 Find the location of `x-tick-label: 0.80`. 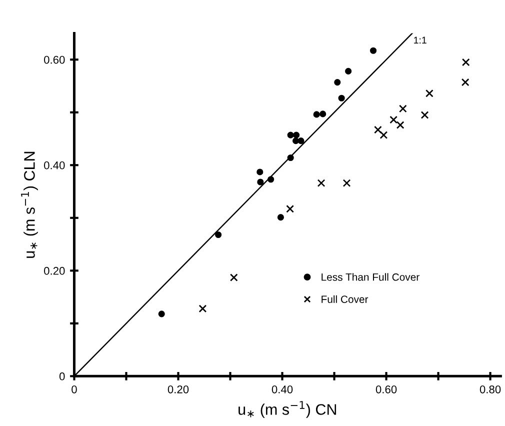

x-tick-label: 0.80 is located at coordinates (490, 389).